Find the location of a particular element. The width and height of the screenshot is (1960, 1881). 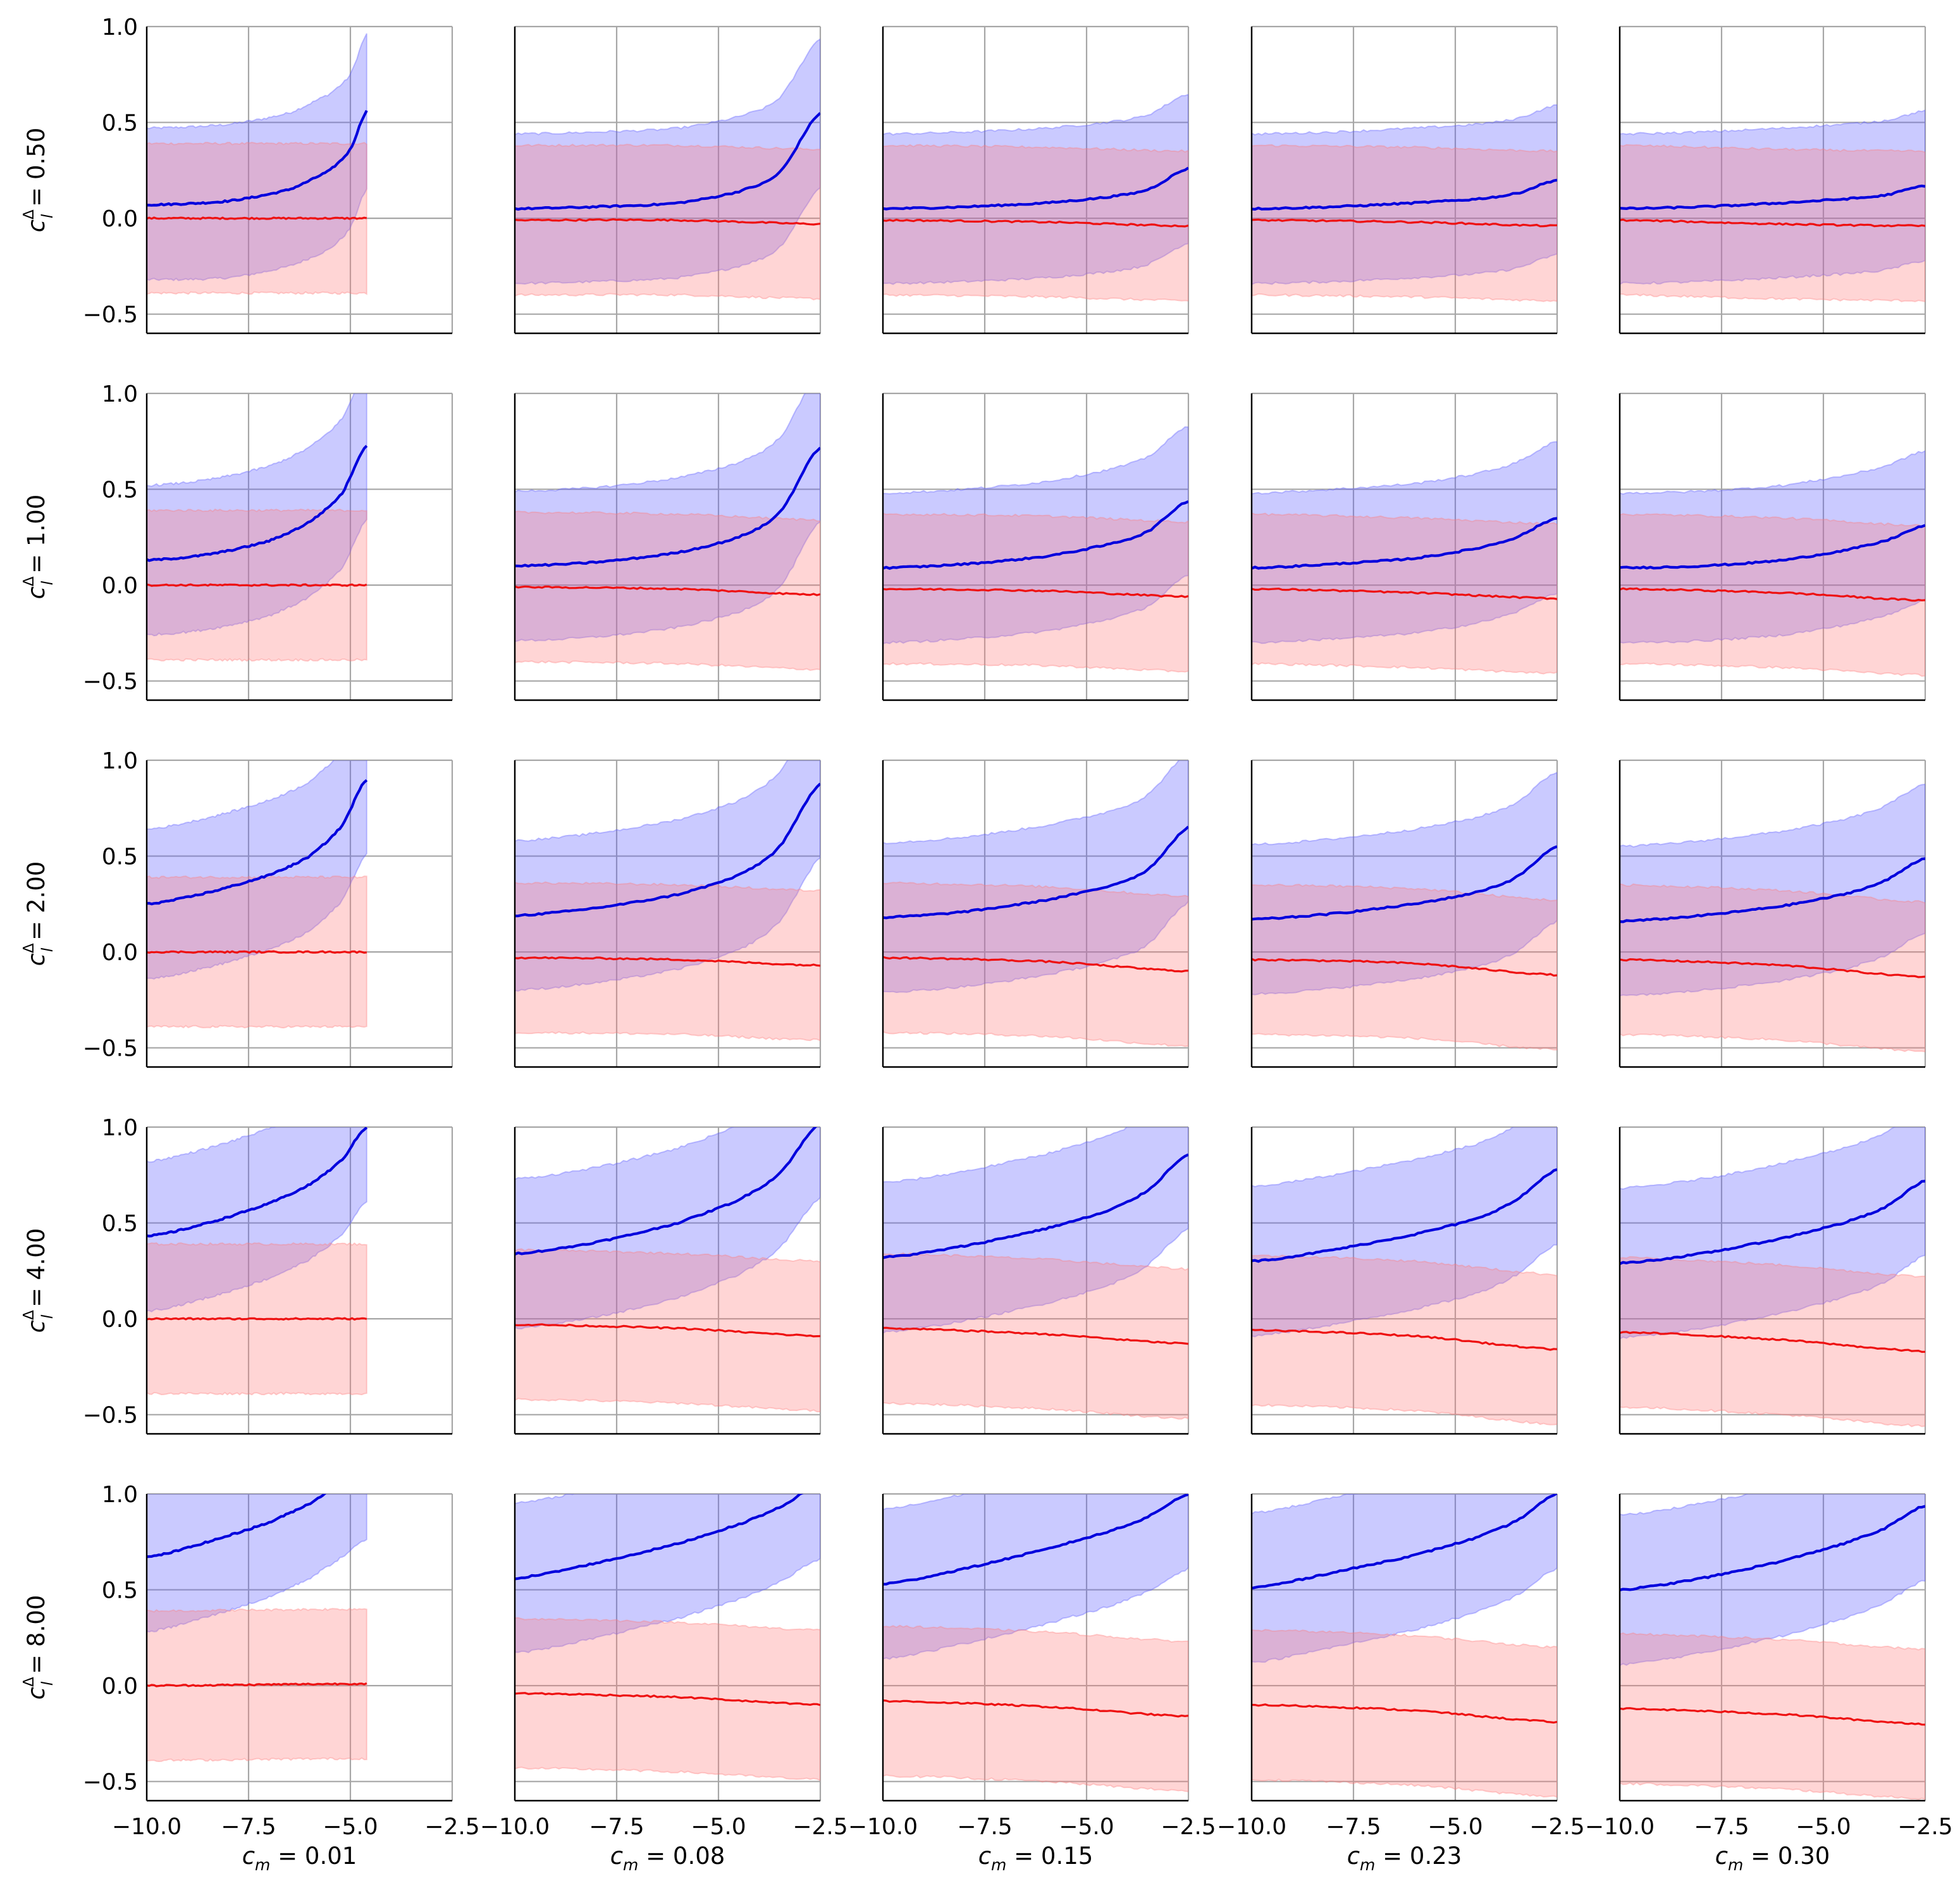

y-tick-label: 1.0 is located at coordinates (120, 761).